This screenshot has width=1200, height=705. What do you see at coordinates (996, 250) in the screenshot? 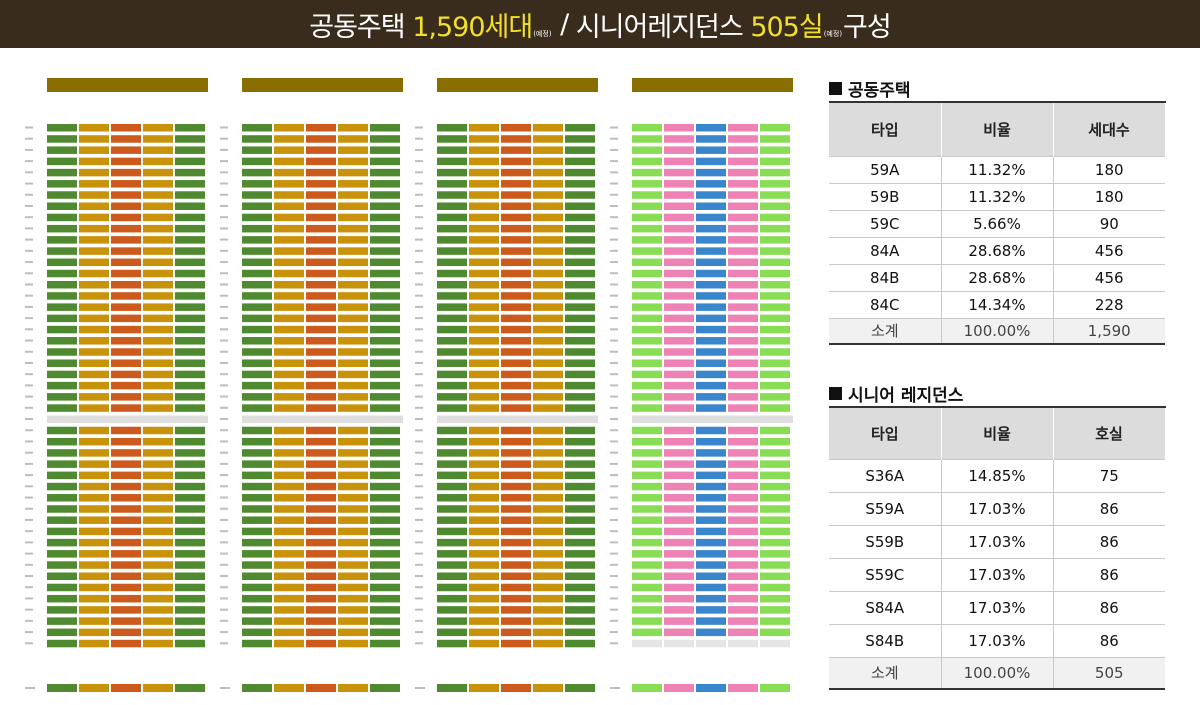
I see `ratio-cell: 28.68%` at bounding box center [996, 250].